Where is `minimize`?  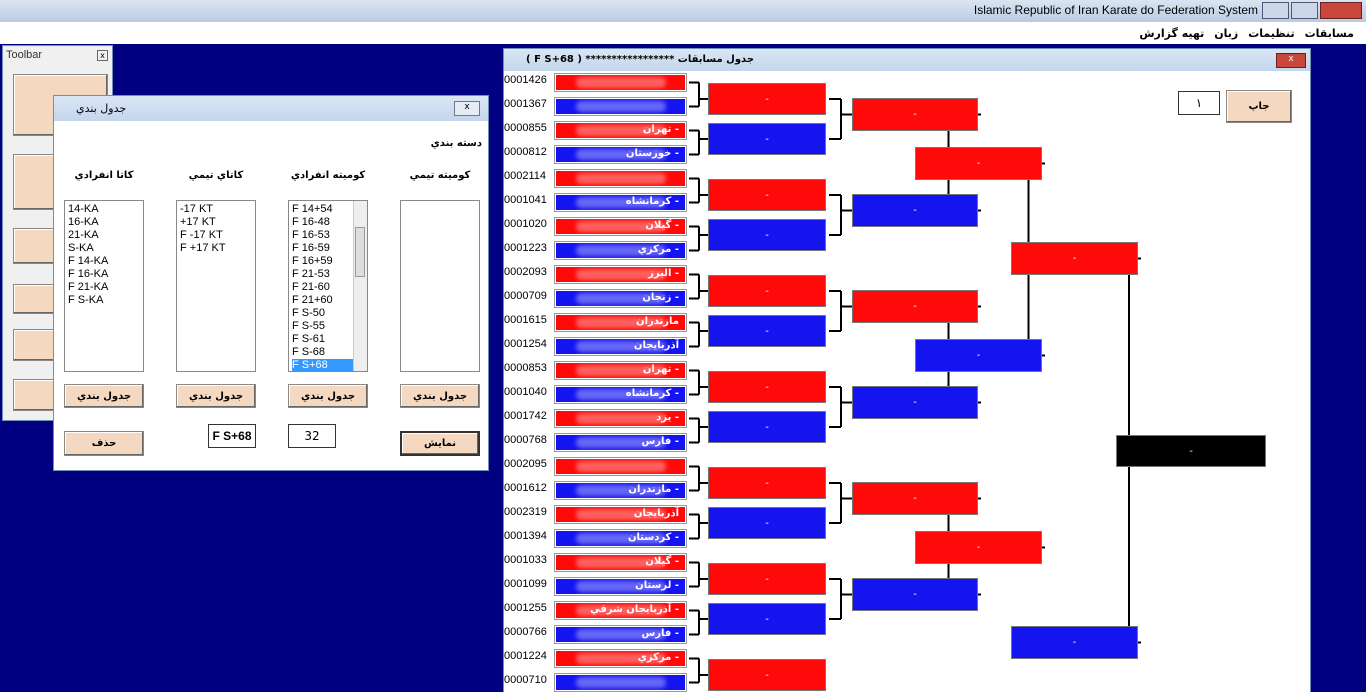
minimize is located at coordinates (1275, 10).